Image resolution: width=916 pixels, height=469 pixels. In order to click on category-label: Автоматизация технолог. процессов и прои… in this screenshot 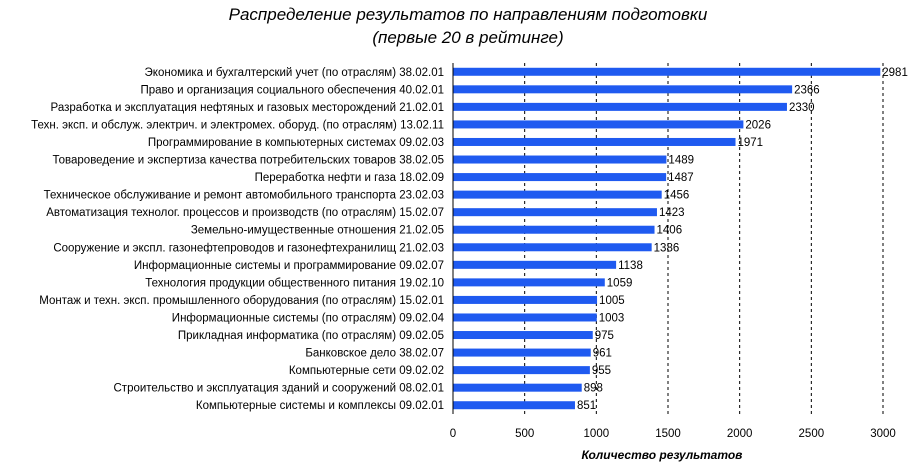, I will do `click(245, 213)`.